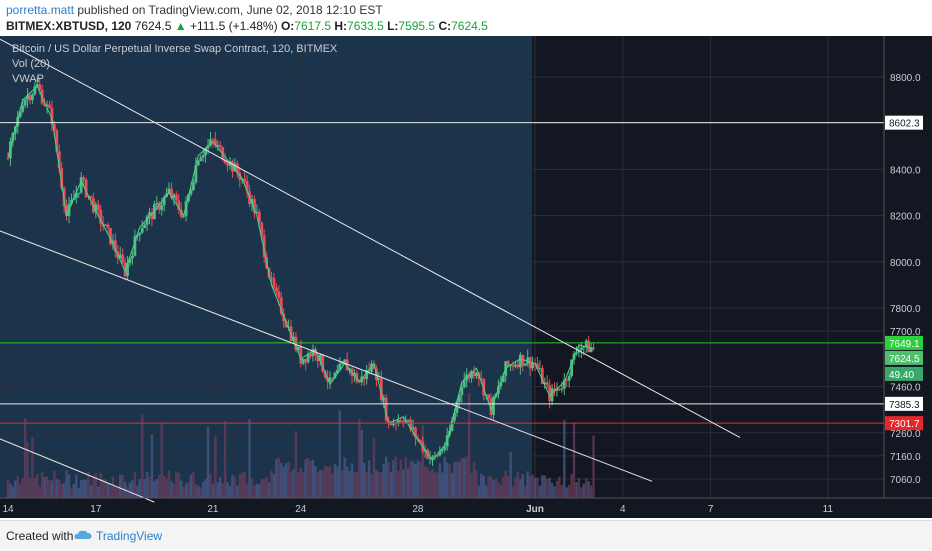 The height and width of the screenshot is (551, 932). I want to click on footer: Created with TradingView, so click(466, 535).